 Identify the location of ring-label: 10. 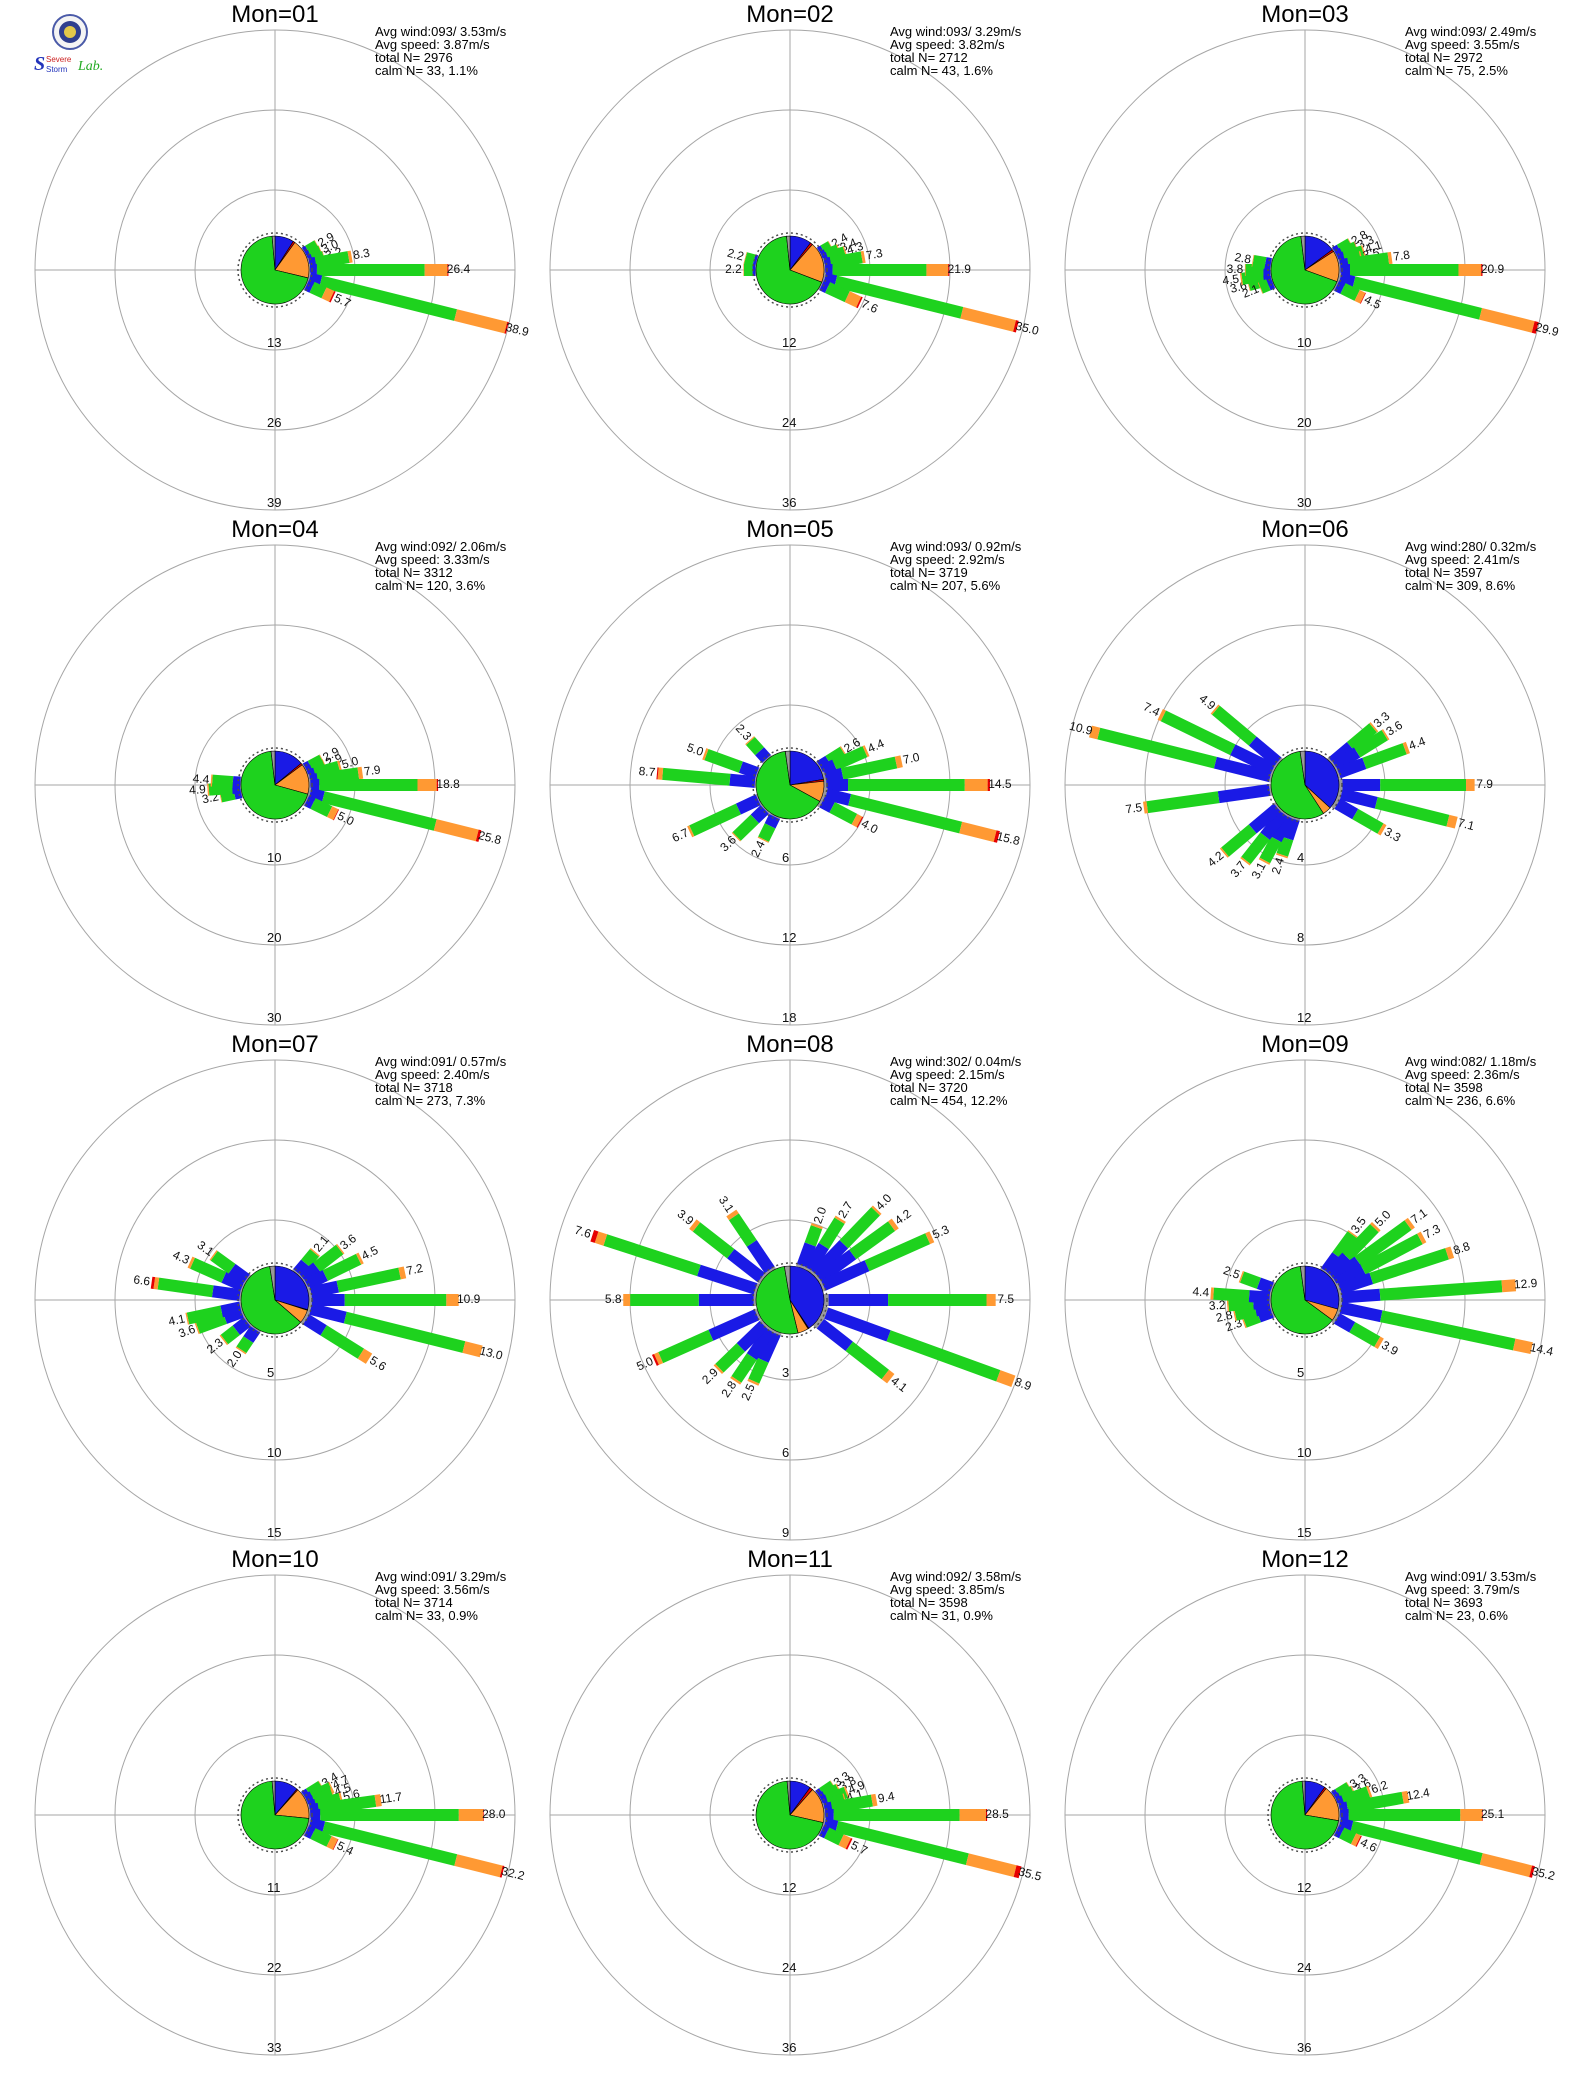
(274, 857).